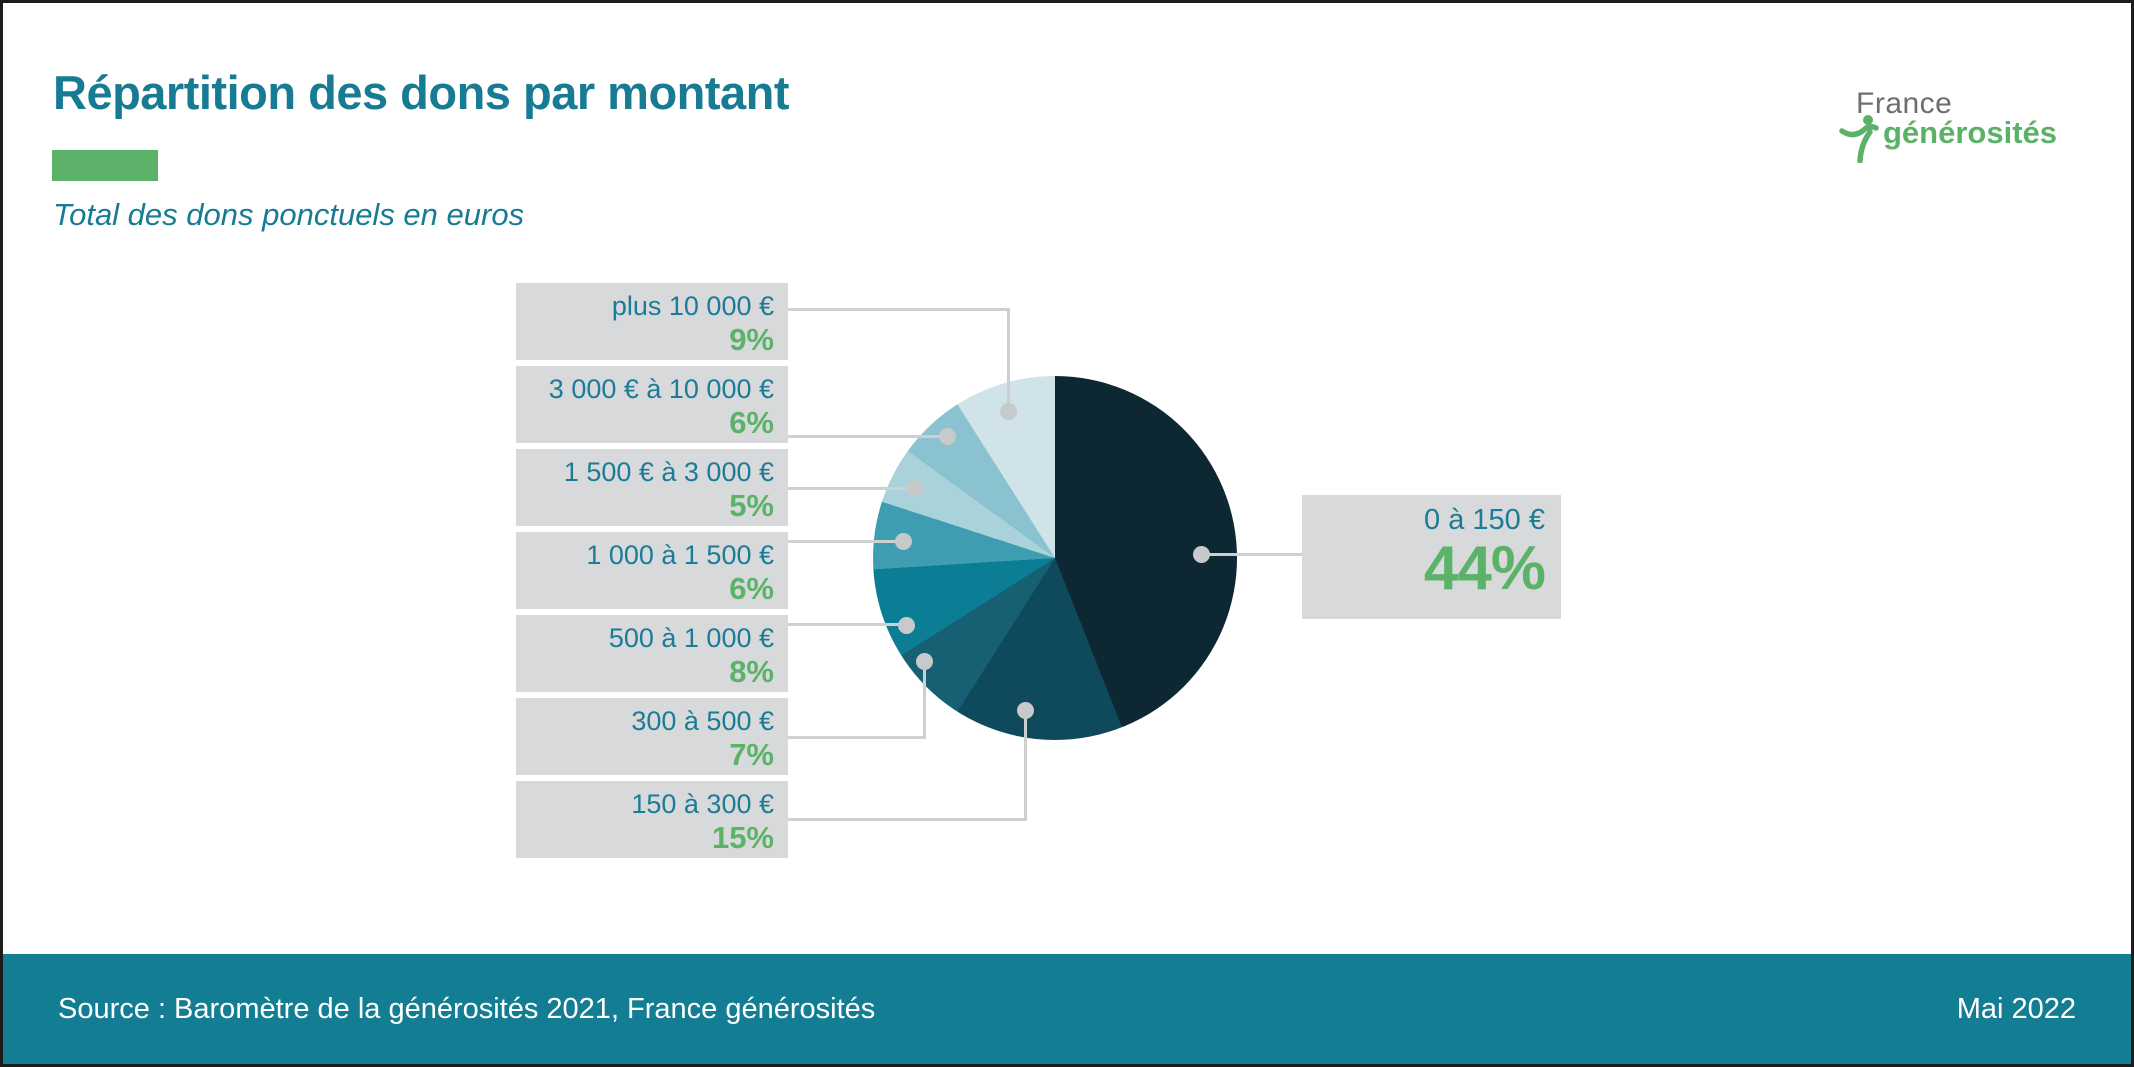 This screenshot has height=1067, width=2134. What do you see at coordinates (751, 340) in the screenshot?
I see `slice-percent: 9%` at bounding box center [751, 340].